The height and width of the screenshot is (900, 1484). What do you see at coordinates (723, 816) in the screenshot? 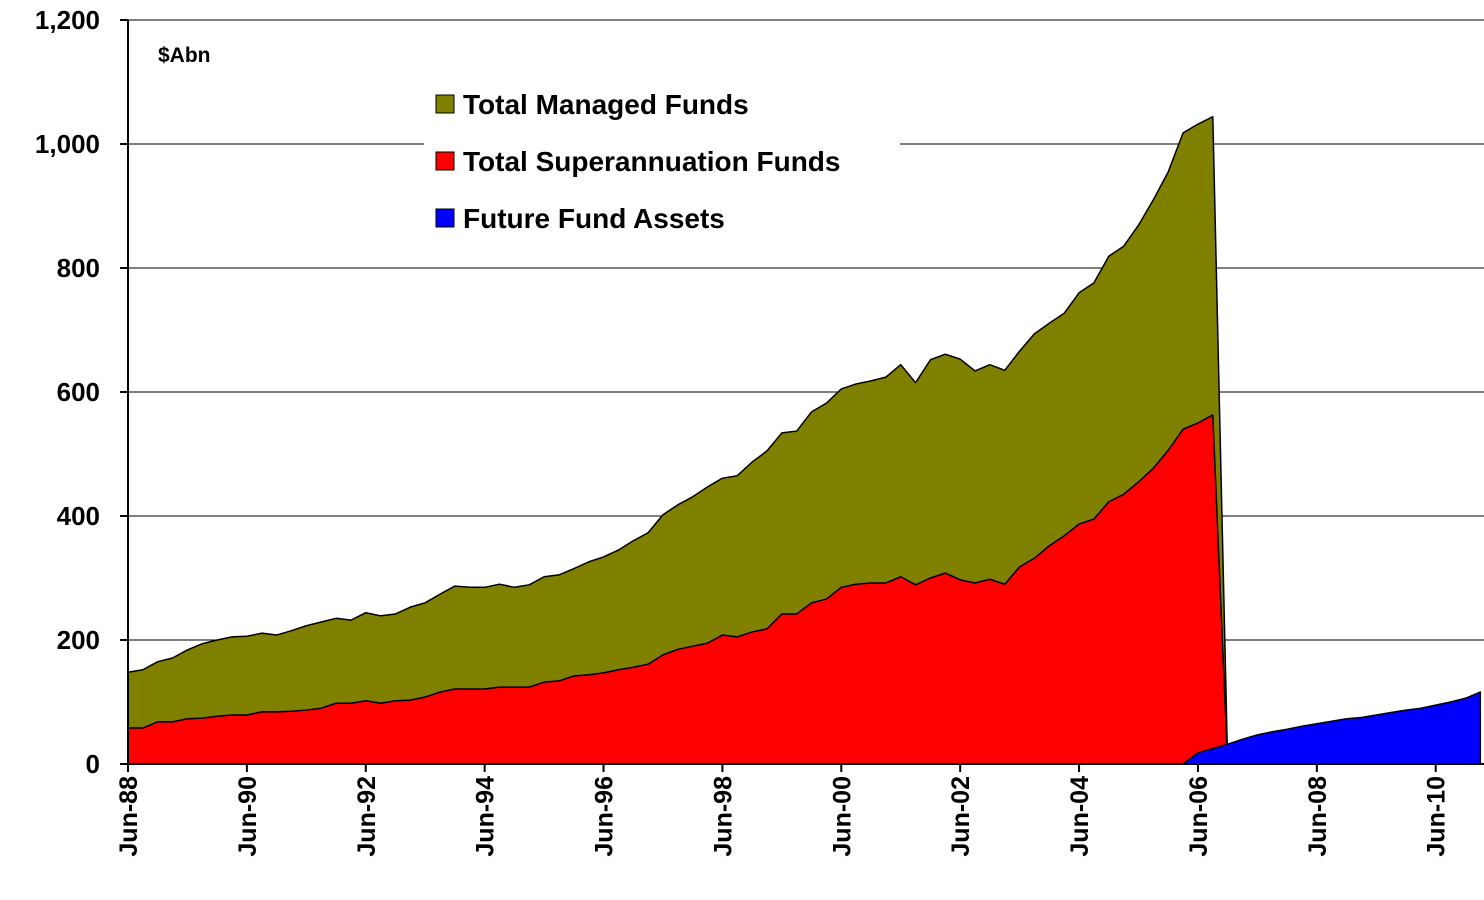
I see `x-tick-label: Jun-98` at bounding box center [723, 816].